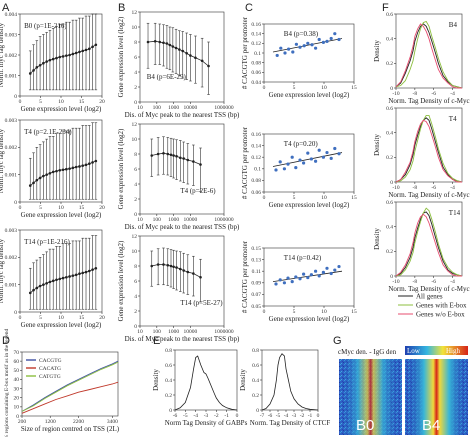 The width and height of the screenshot is (474, 437). What do you see at coordinates (307, 159) in the screenshot?
I see `fit-line-c2` at bounding box center [307, 159].